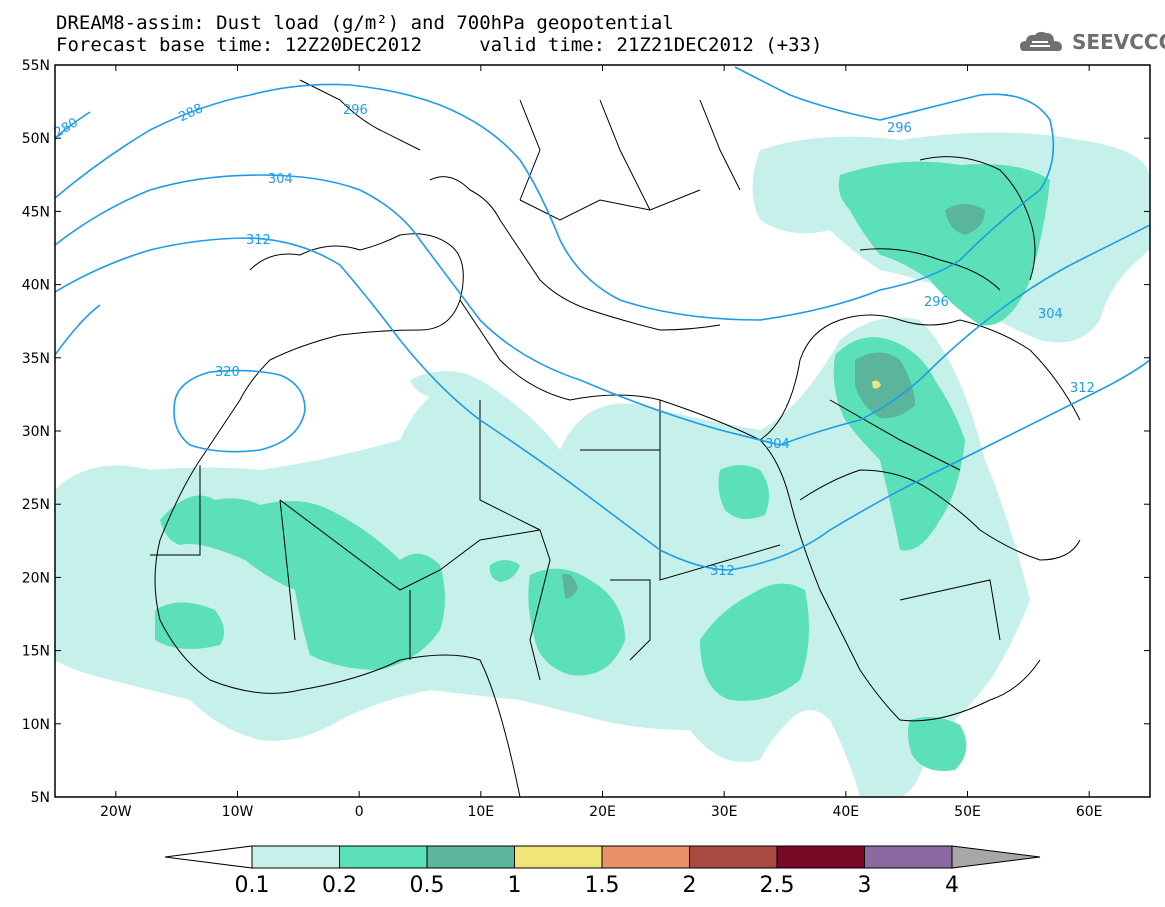 This screenshot has height=907, width=1165. What do you see at coordinates (427, 885) in the screenshot?
I see `colorbar-label: 0.5` at bounding box center [427, 885].